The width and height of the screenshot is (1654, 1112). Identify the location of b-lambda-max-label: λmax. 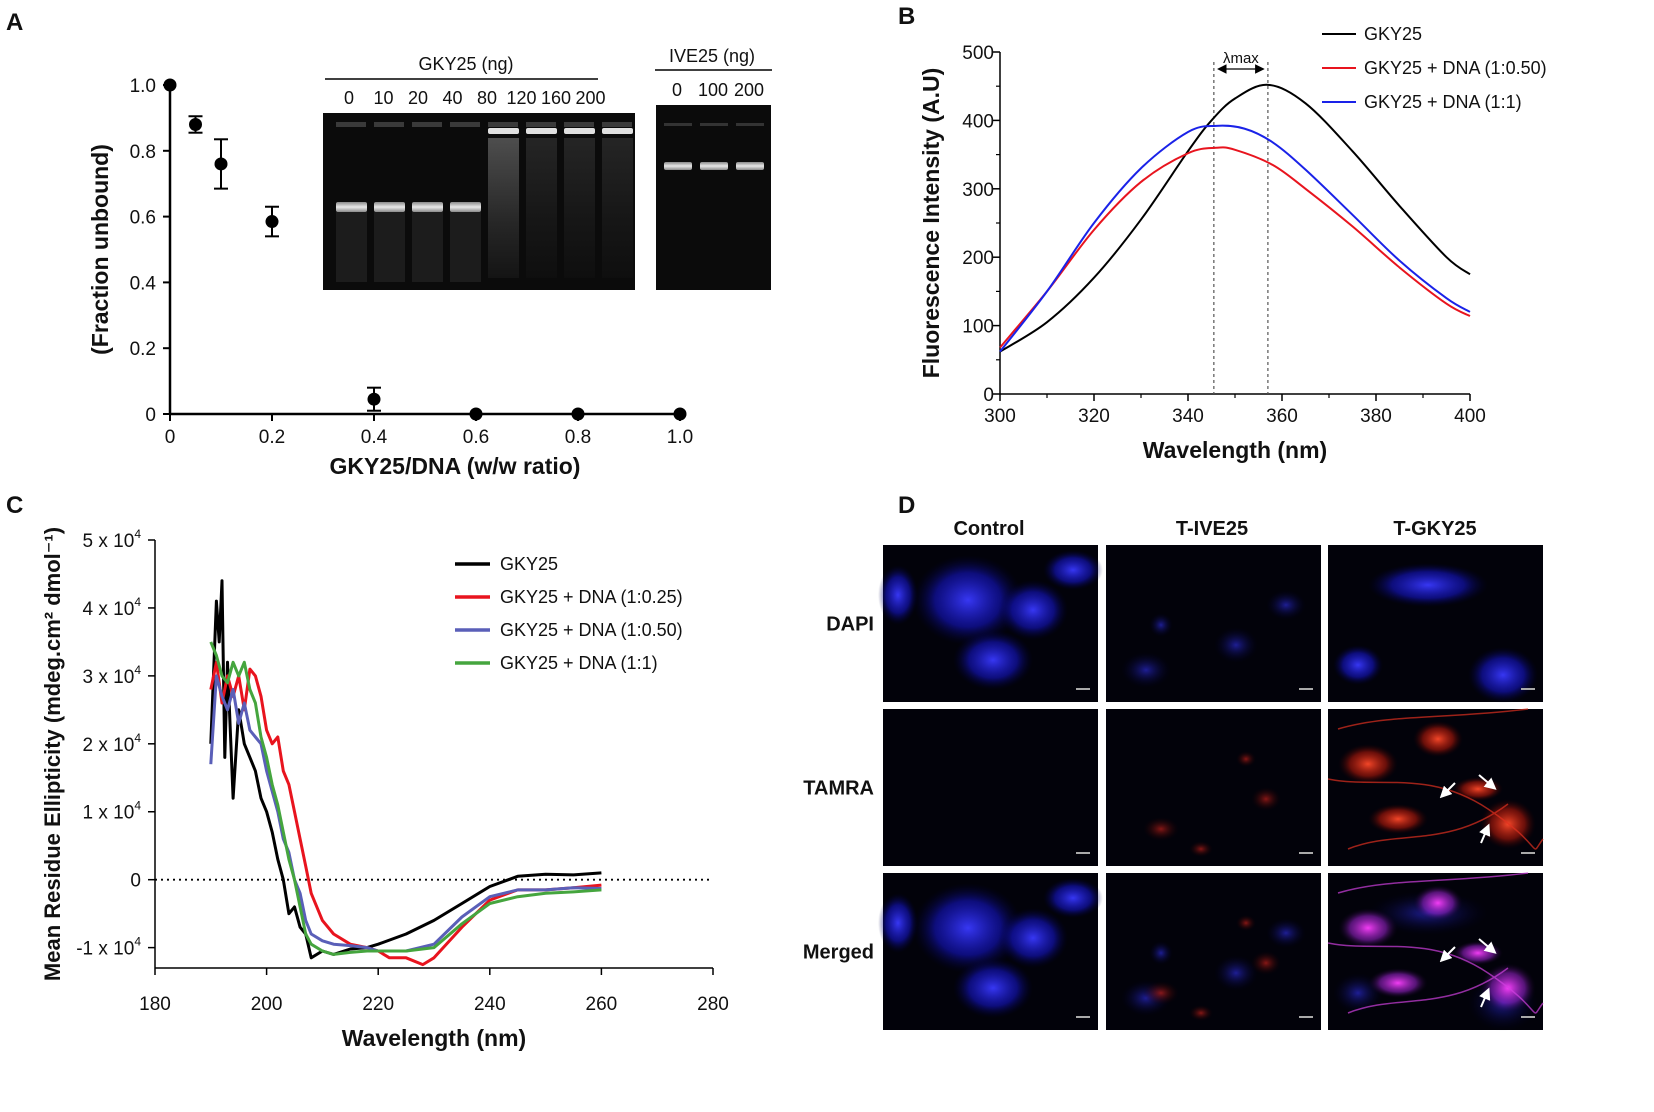
(1241, 58).